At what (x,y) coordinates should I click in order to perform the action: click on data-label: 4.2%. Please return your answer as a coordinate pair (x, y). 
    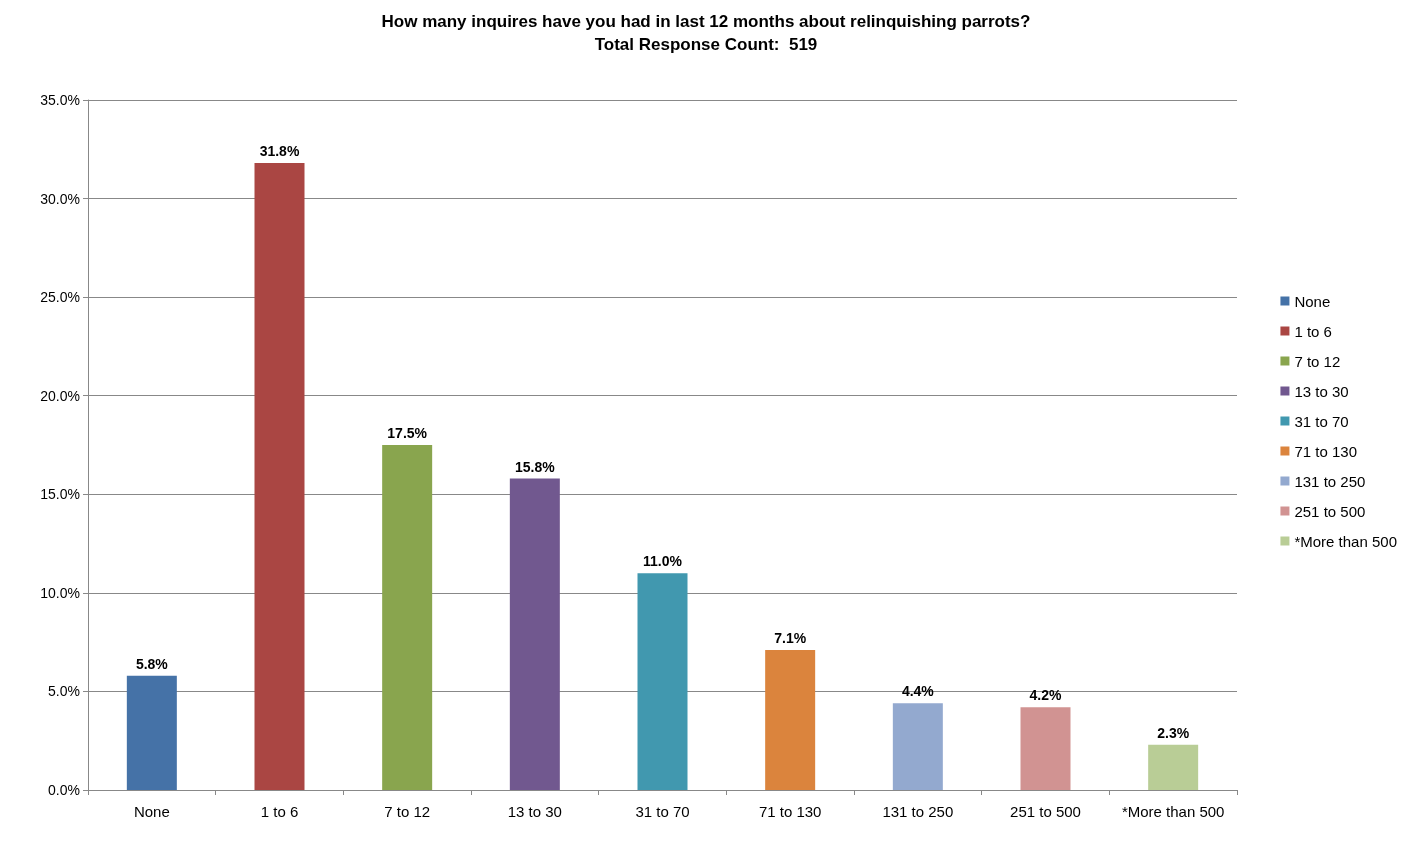
    Looking at the image, I should click on (1045, 695).